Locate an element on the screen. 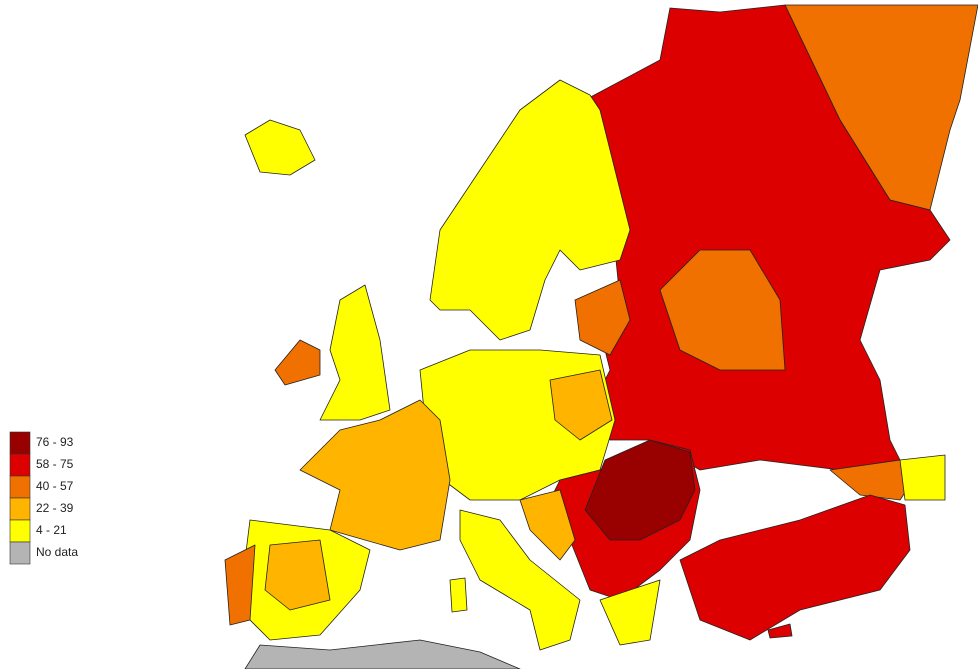  legend-label: 76 - 93 is located at coordinates (55, 442).